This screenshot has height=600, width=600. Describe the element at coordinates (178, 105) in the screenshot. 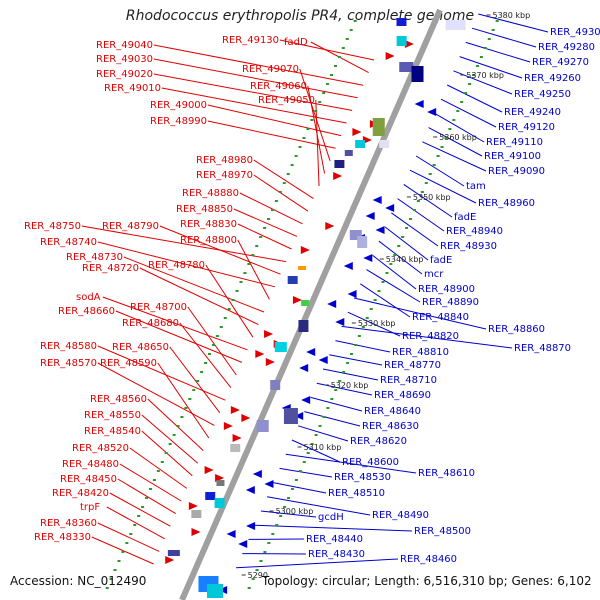

I see `left-gene-label: RER_49000` at that location.